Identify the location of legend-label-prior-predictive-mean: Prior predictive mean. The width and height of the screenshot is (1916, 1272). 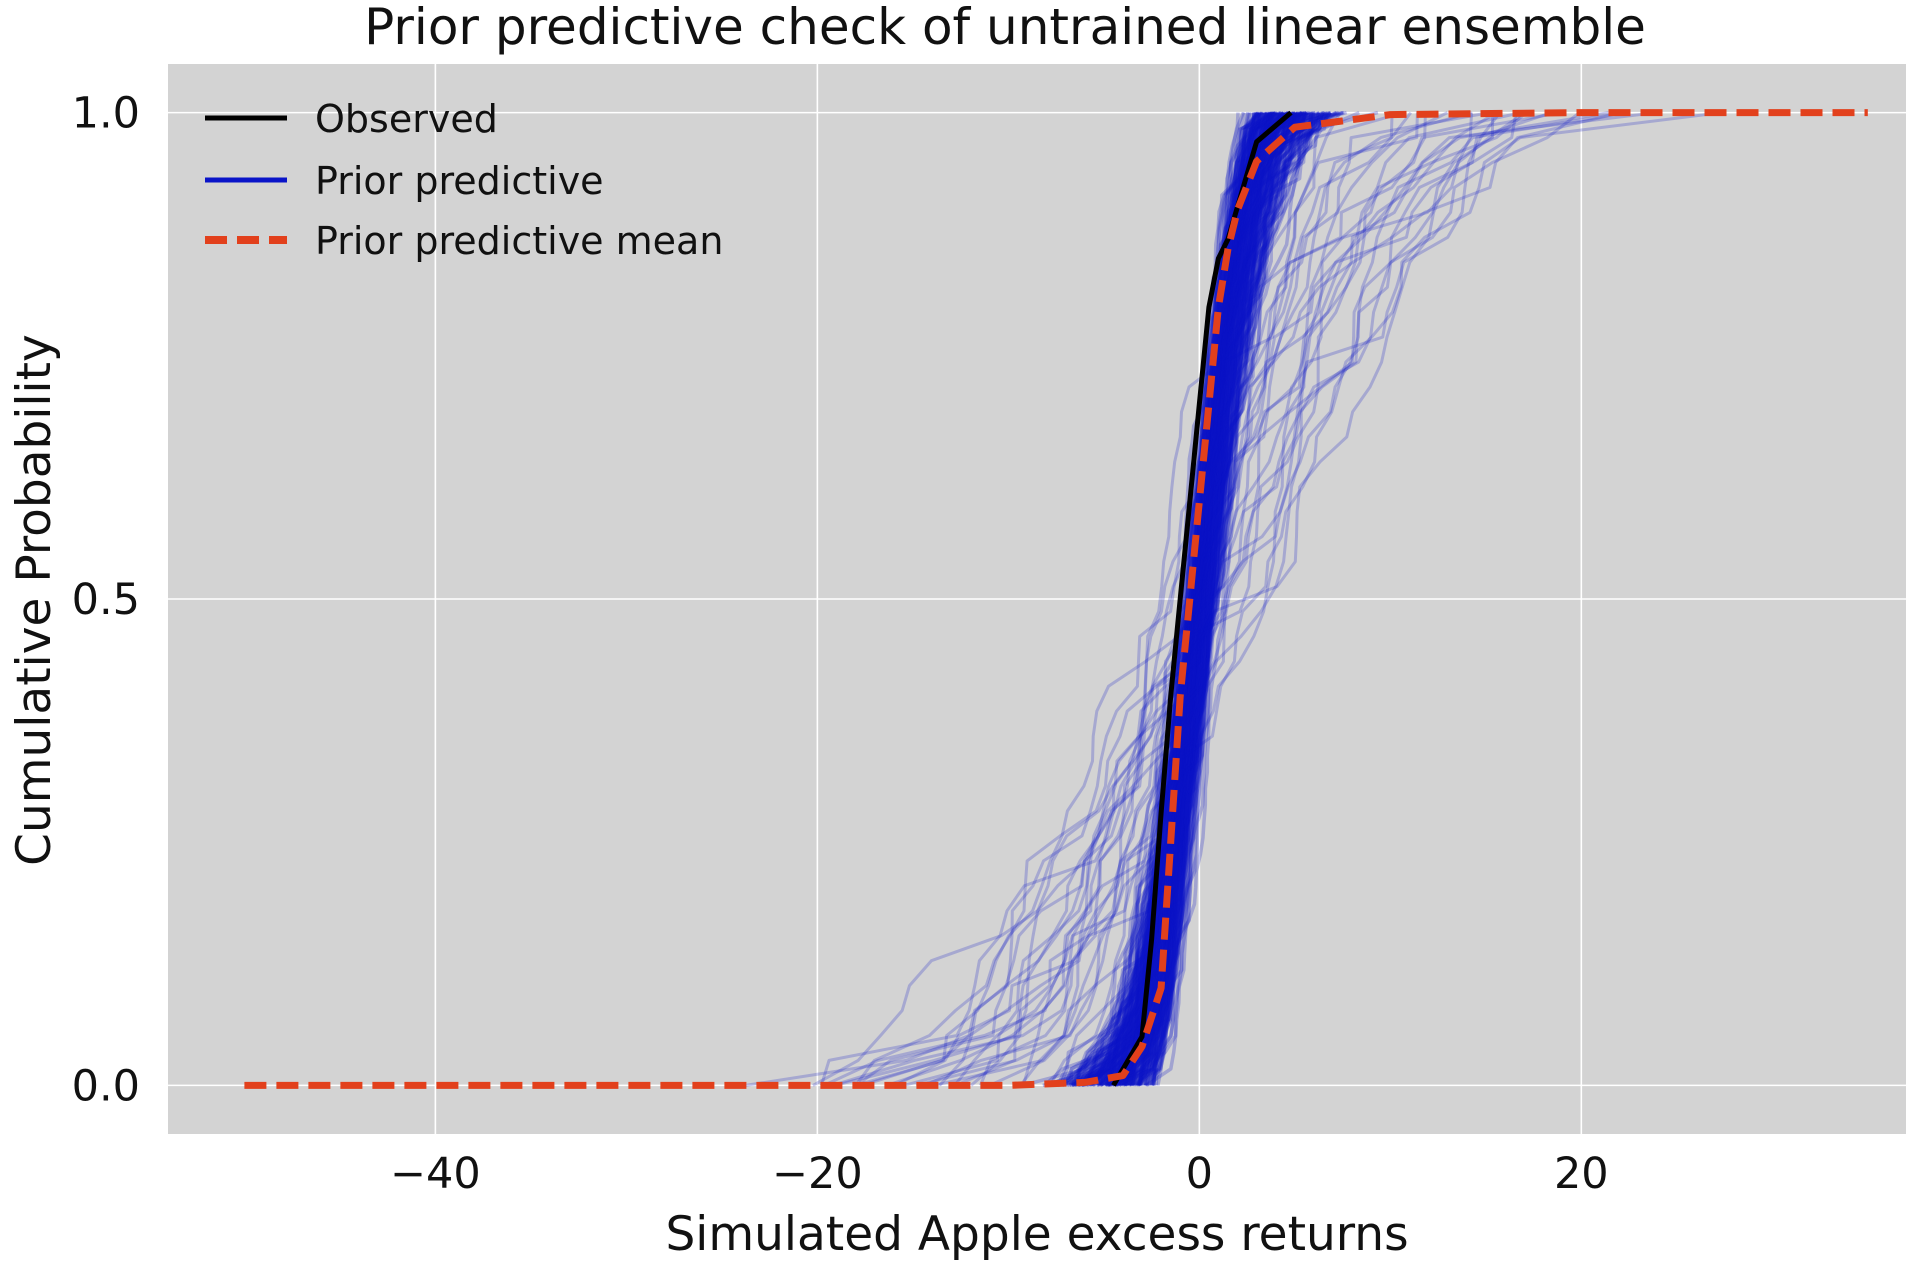
(519, 241).